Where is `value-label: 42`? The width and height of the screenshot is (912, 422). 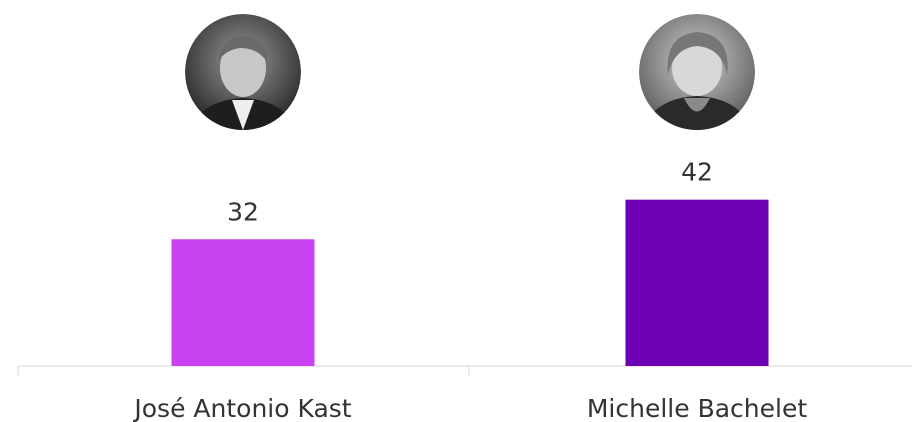 value-label: 42 is located at coordinates (697, 172).